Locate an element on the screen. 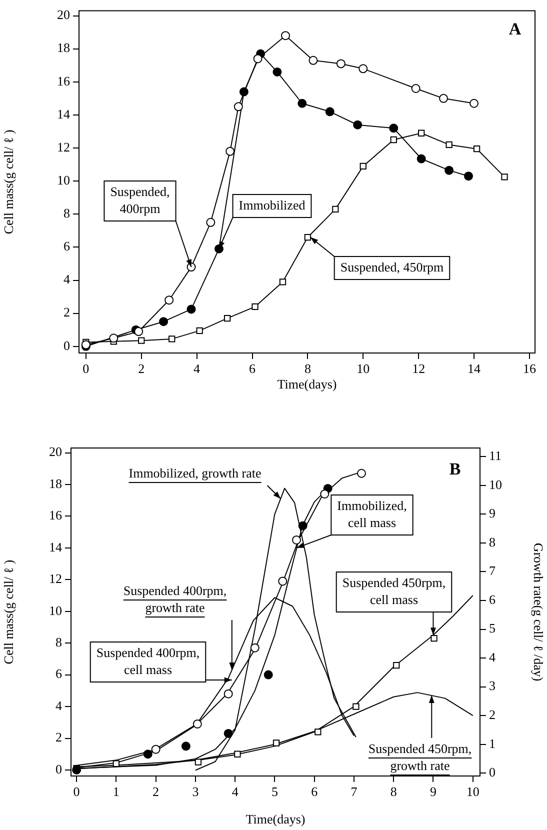 The image size is (547, 830). x-tick-label: 14 is located at coordinates (475, 368).